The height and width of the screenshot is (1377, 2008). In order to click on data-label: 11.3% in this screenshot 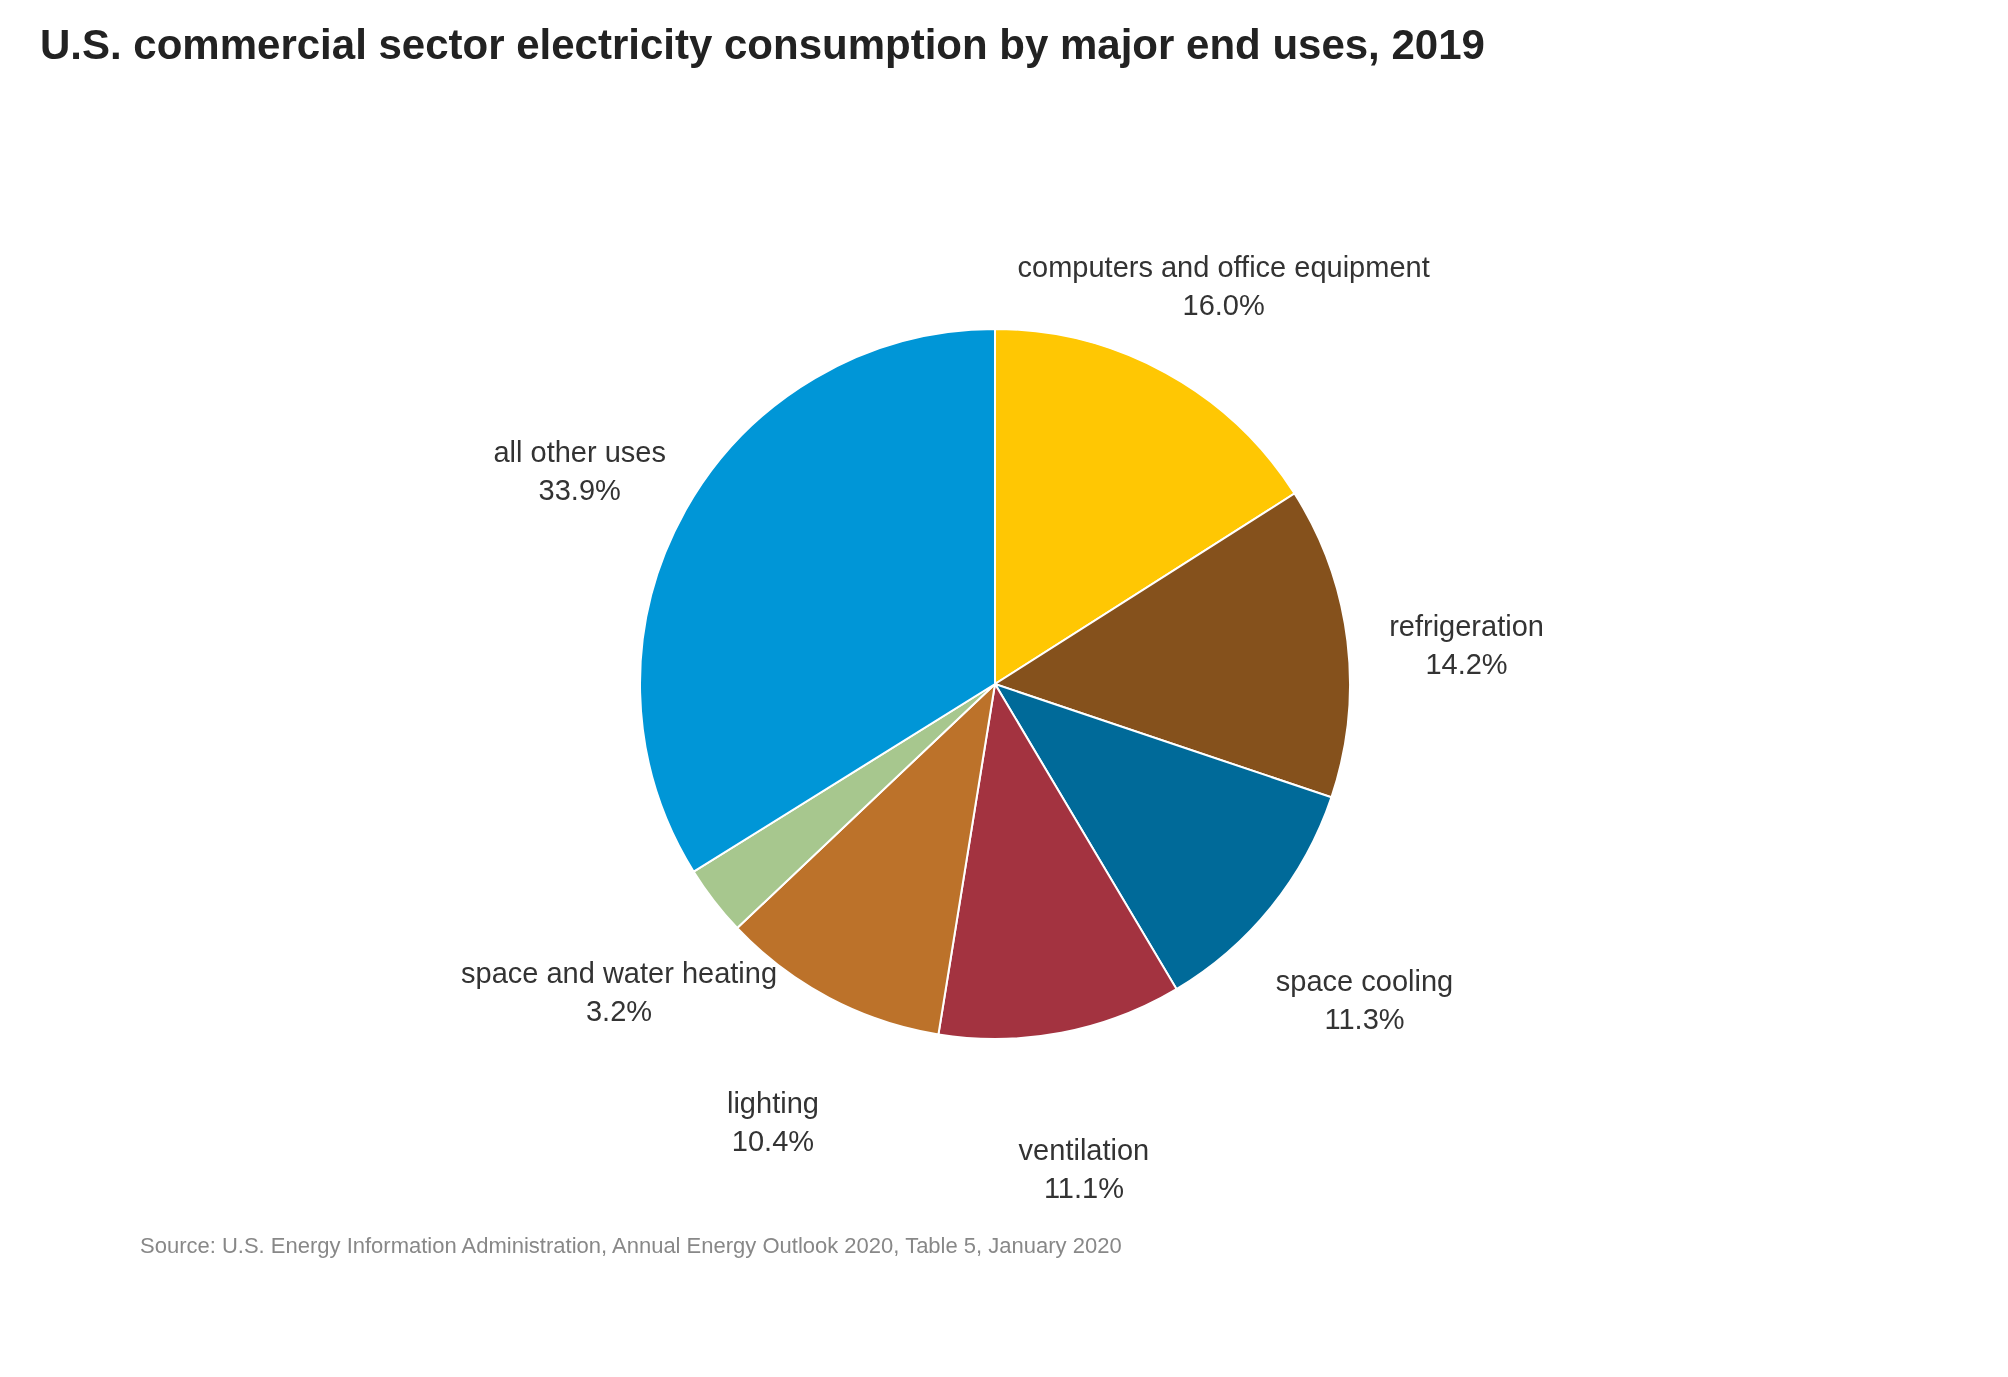, I will do `click(1364, 1019)`.